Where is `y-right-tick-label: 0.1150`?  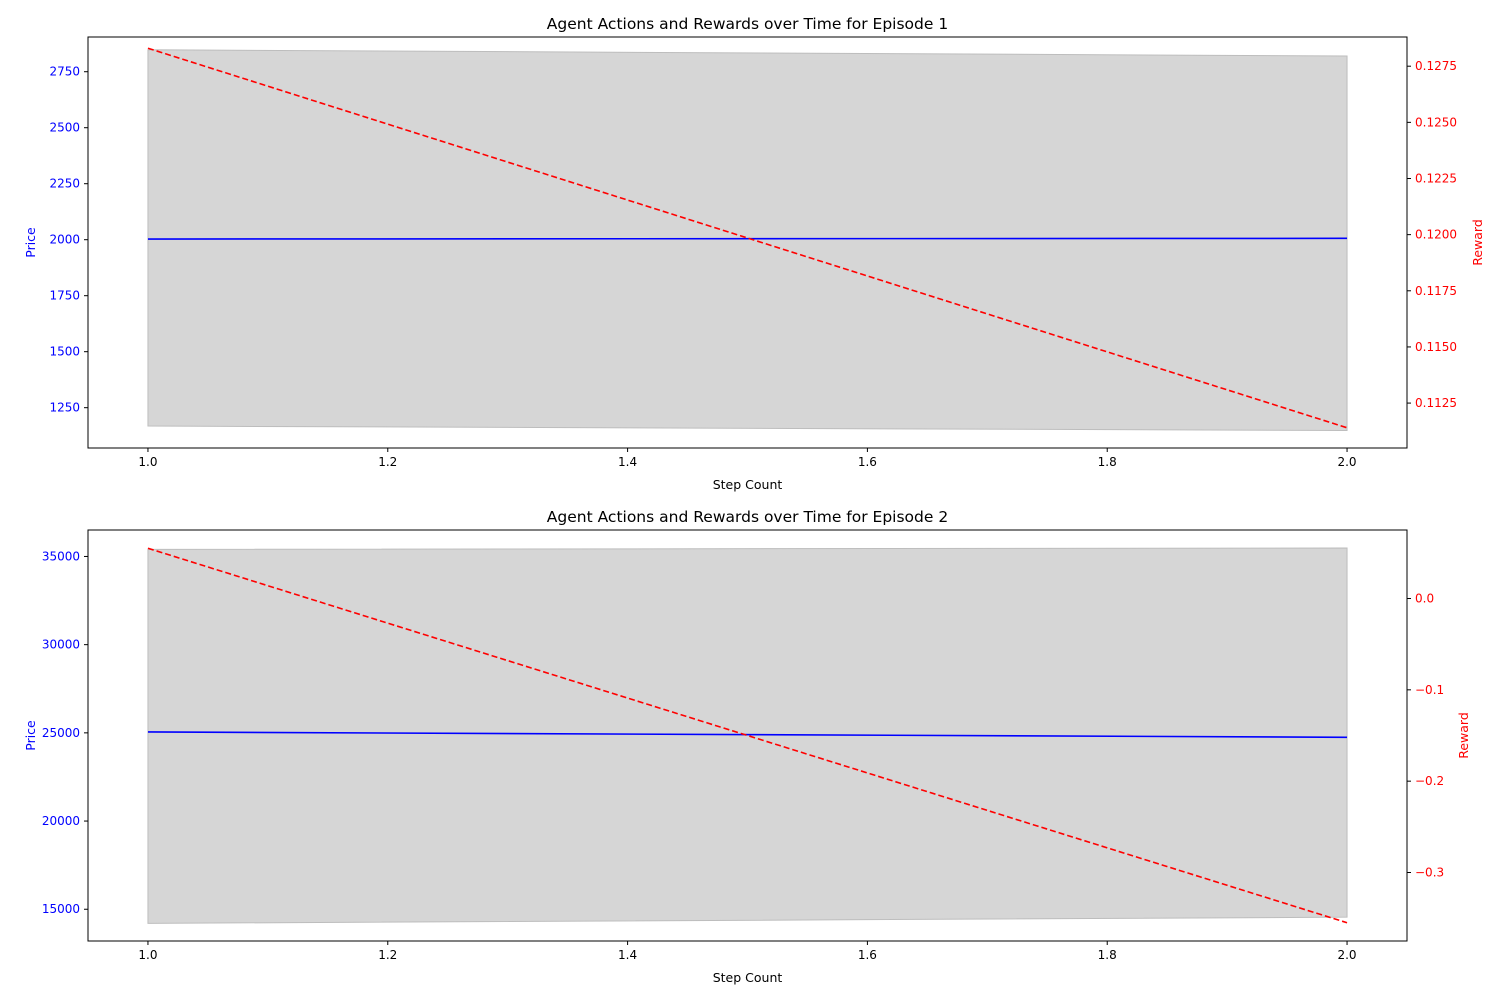 y-right-tick-label: 0.1150 is located at coordinates (1436, 347).